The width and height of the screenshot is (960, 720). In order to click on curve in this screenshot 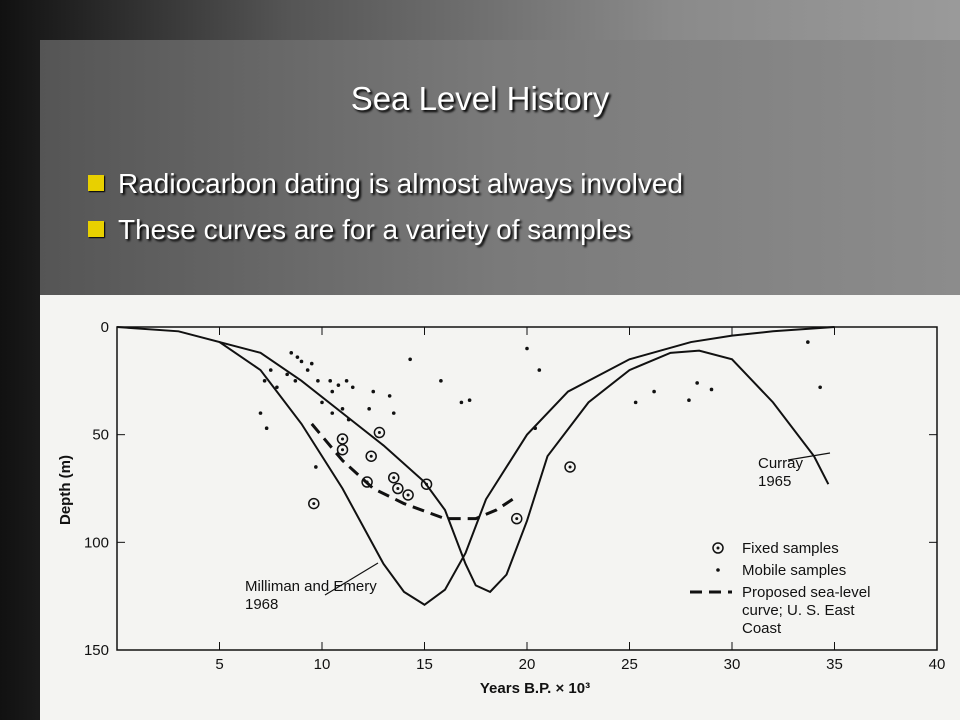, I will do `click(412, 471)`.